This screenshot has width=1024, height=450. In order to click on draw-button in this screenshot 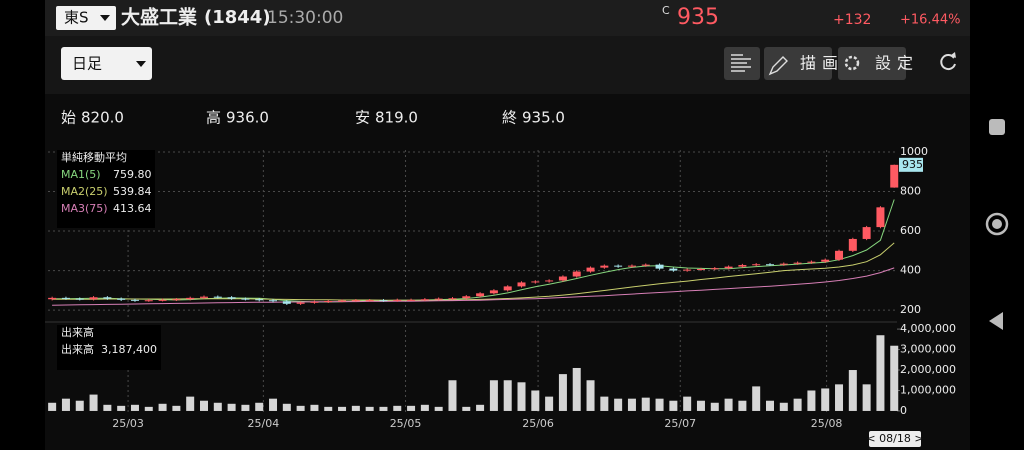, I will do `click(798, 63)`.